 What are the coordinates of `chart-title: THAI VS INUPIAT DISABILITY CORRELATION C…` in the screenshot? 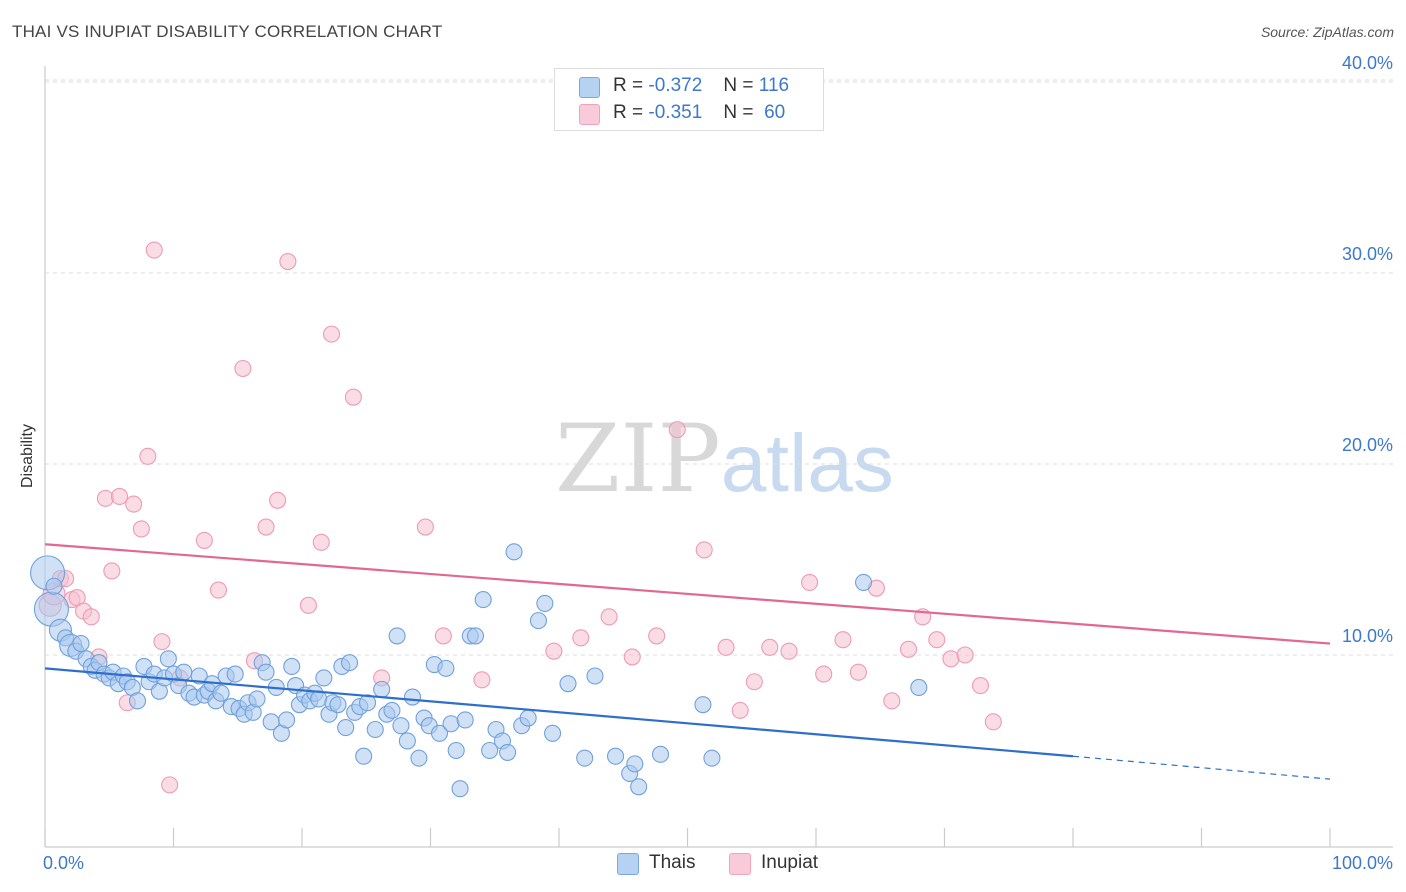 It's located at (227, 31).